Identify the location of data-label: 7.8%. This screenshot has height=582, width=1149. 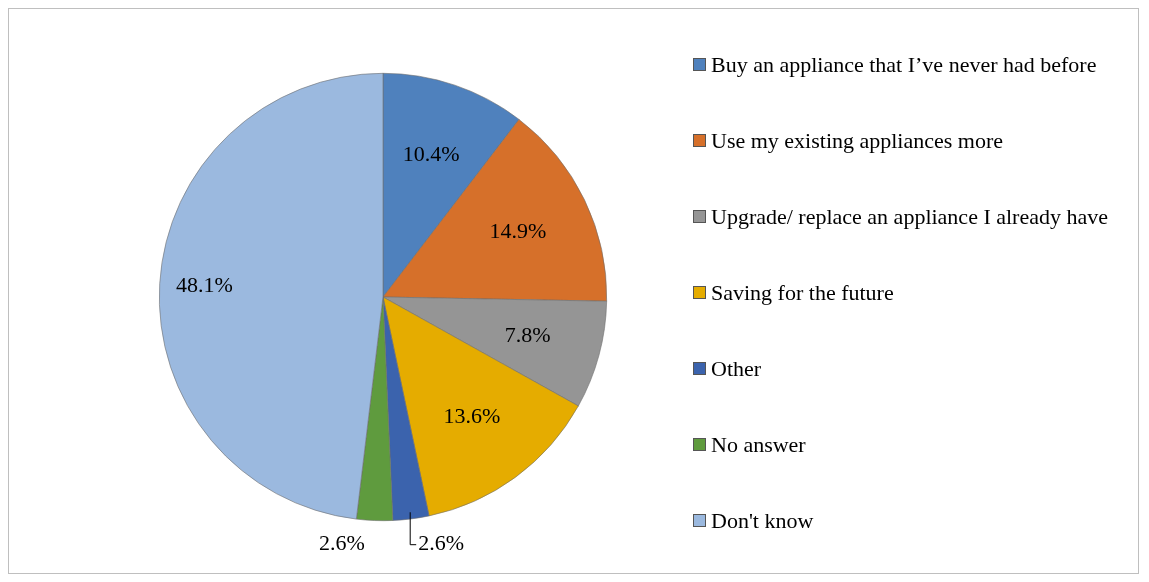
(527, 334).